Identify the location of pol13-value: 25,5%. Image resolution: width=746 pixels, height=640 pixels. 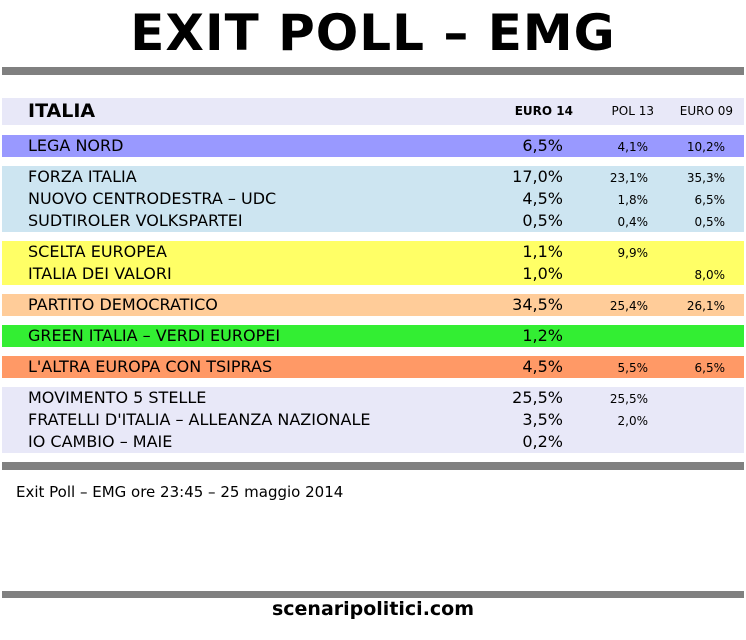
(628, 399).